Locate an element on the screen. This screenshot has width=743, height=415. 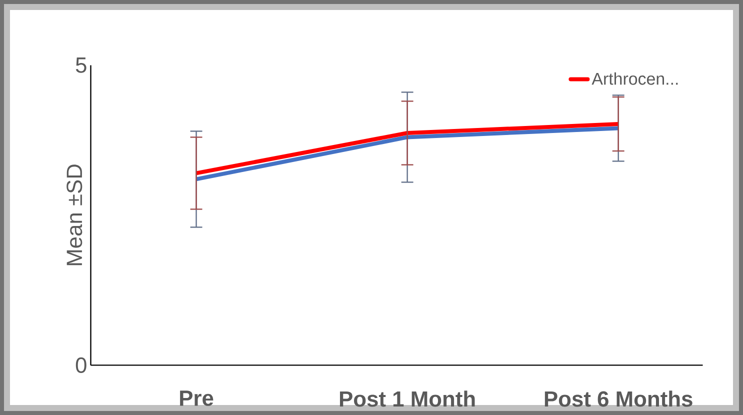
y-axis-title: Mean ±SD is located at coordinates (74, 215).